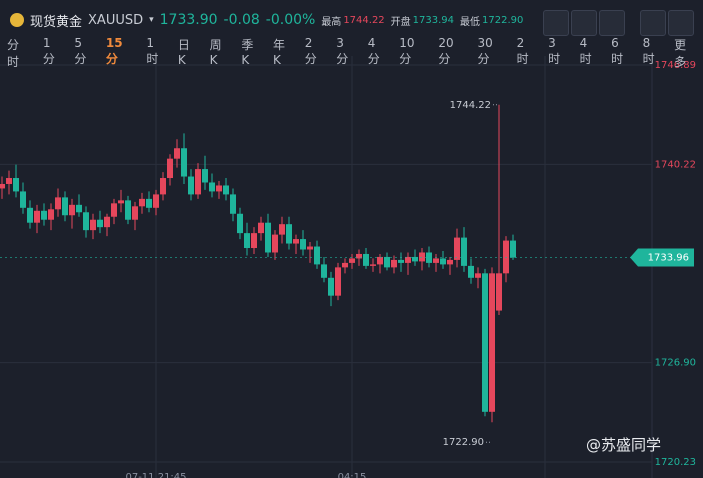 The height and width of the screenshot is (478, 703). I want to click on pen-button, so click(584, 23).